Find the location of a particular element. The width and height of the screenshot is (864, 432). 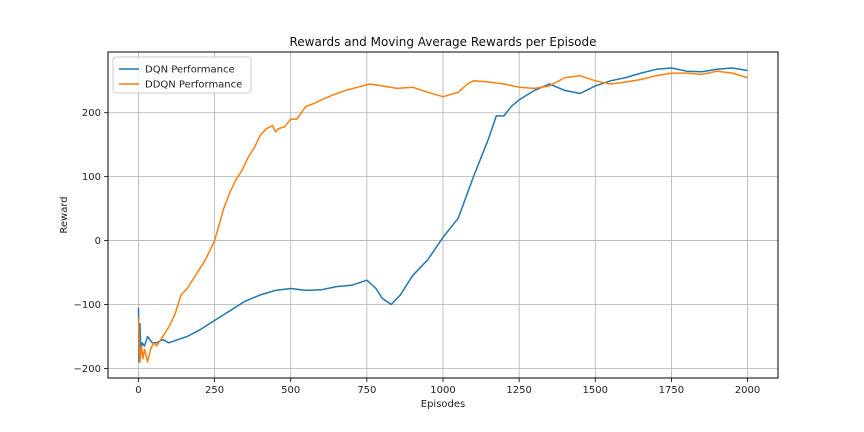

legend: DQN Performance DDQN Performance is located at coordinates (182, 75).